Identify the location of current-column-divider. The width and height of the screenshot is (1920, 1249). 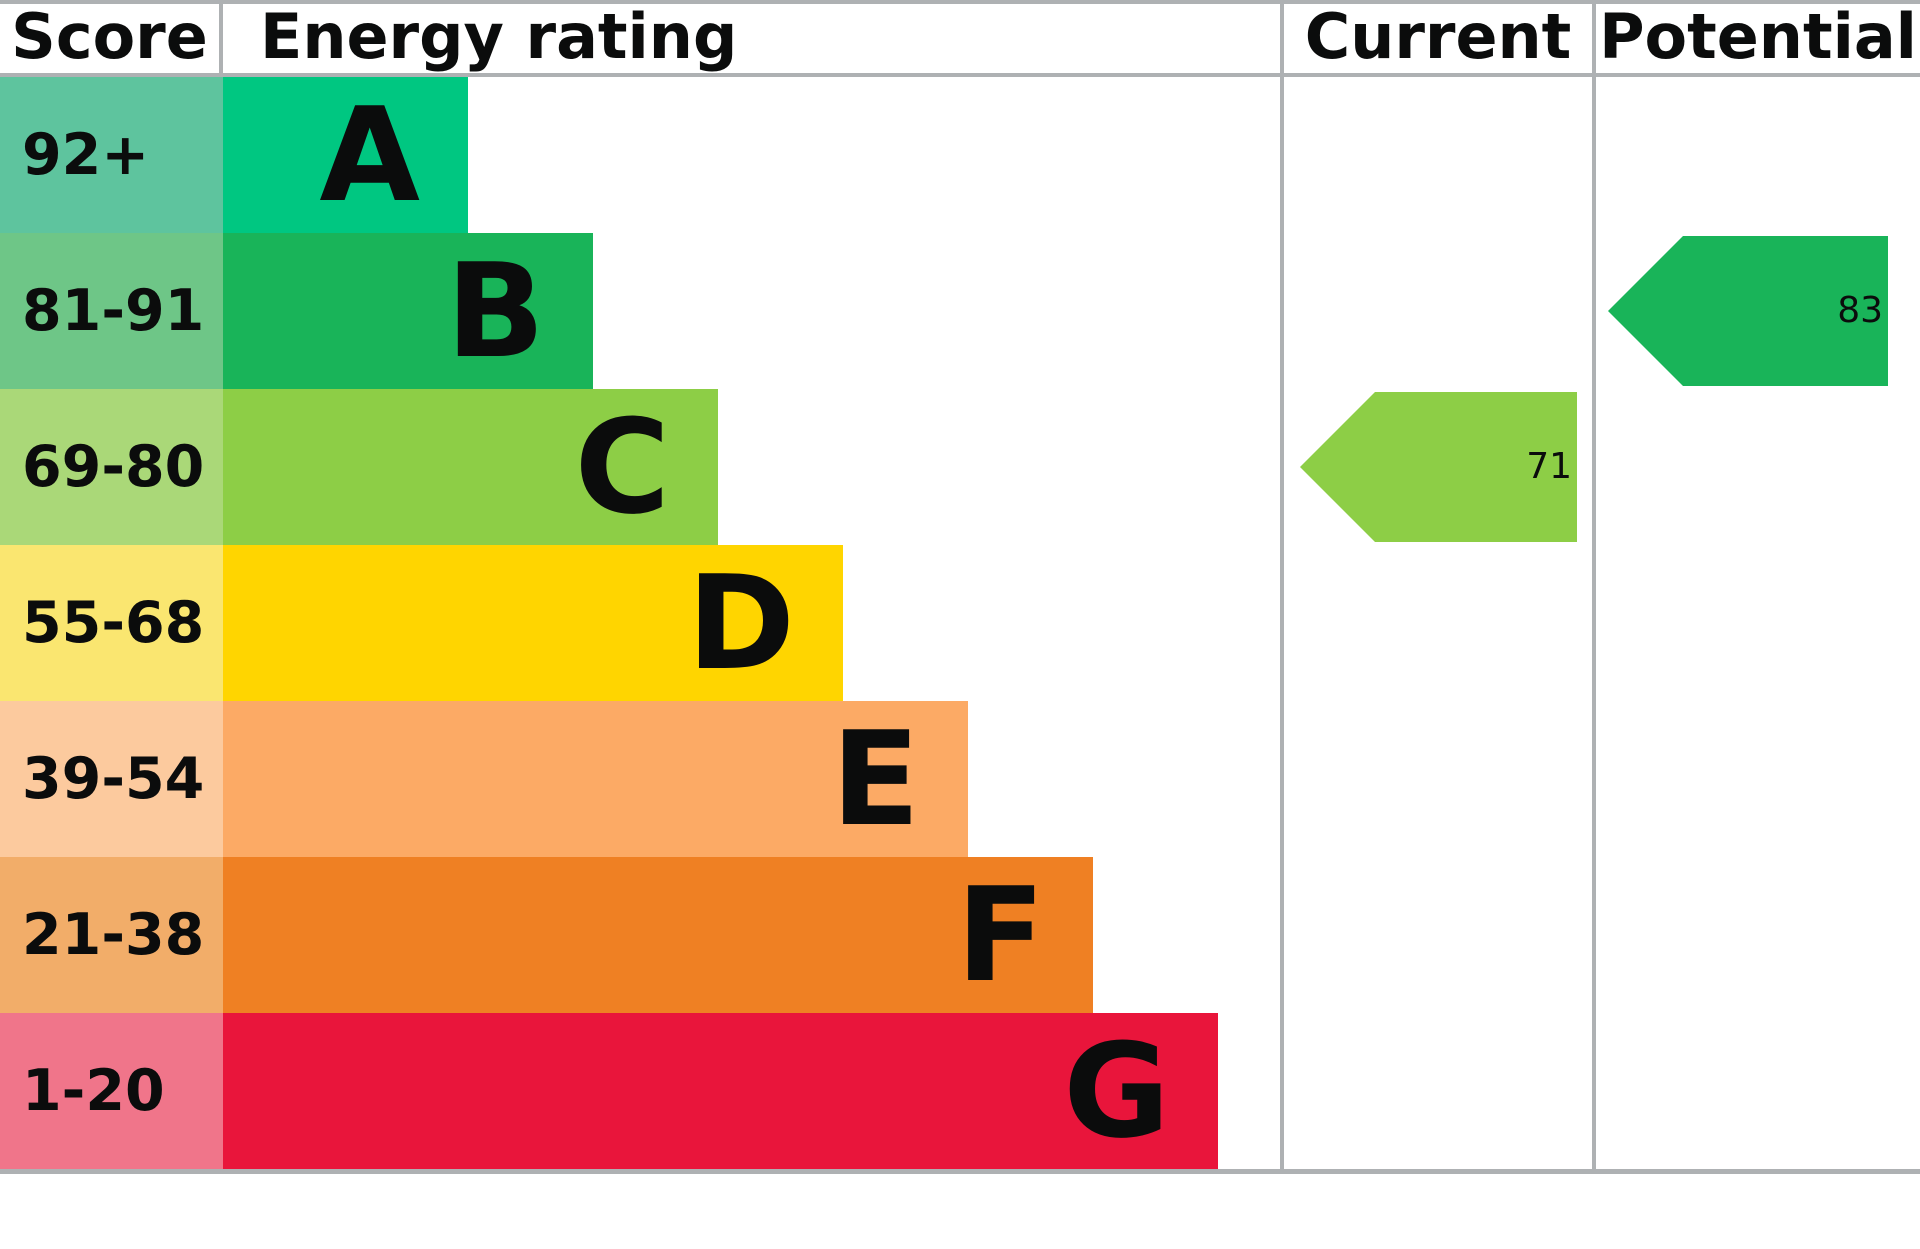
(1282, 586).